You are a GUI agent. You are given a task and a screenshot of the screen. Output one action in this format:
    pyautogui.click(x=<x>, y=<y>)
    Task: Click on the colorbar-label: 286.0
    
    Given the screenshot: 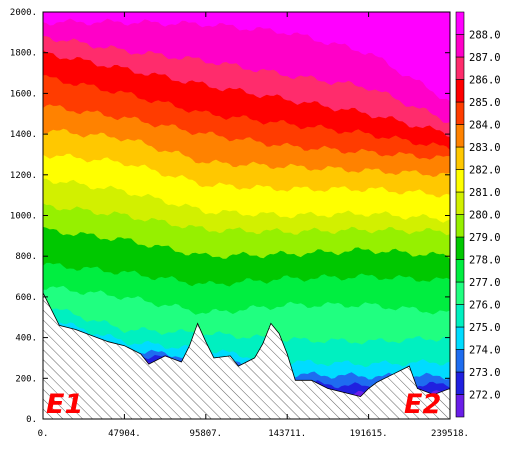 What is the action you would take?
    pyautogui.click(x=485, y=81)
    